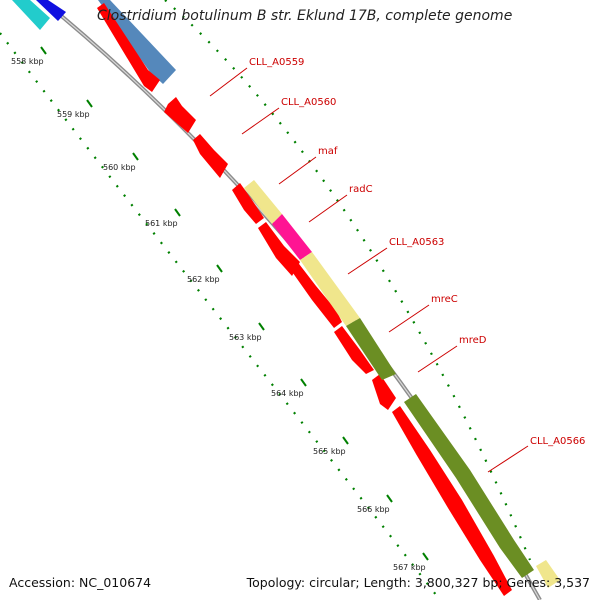  What do you see at coordinates (473, 340) in the screenshot?
I see `gene-label: mreD` at bounding box center [473, 340].